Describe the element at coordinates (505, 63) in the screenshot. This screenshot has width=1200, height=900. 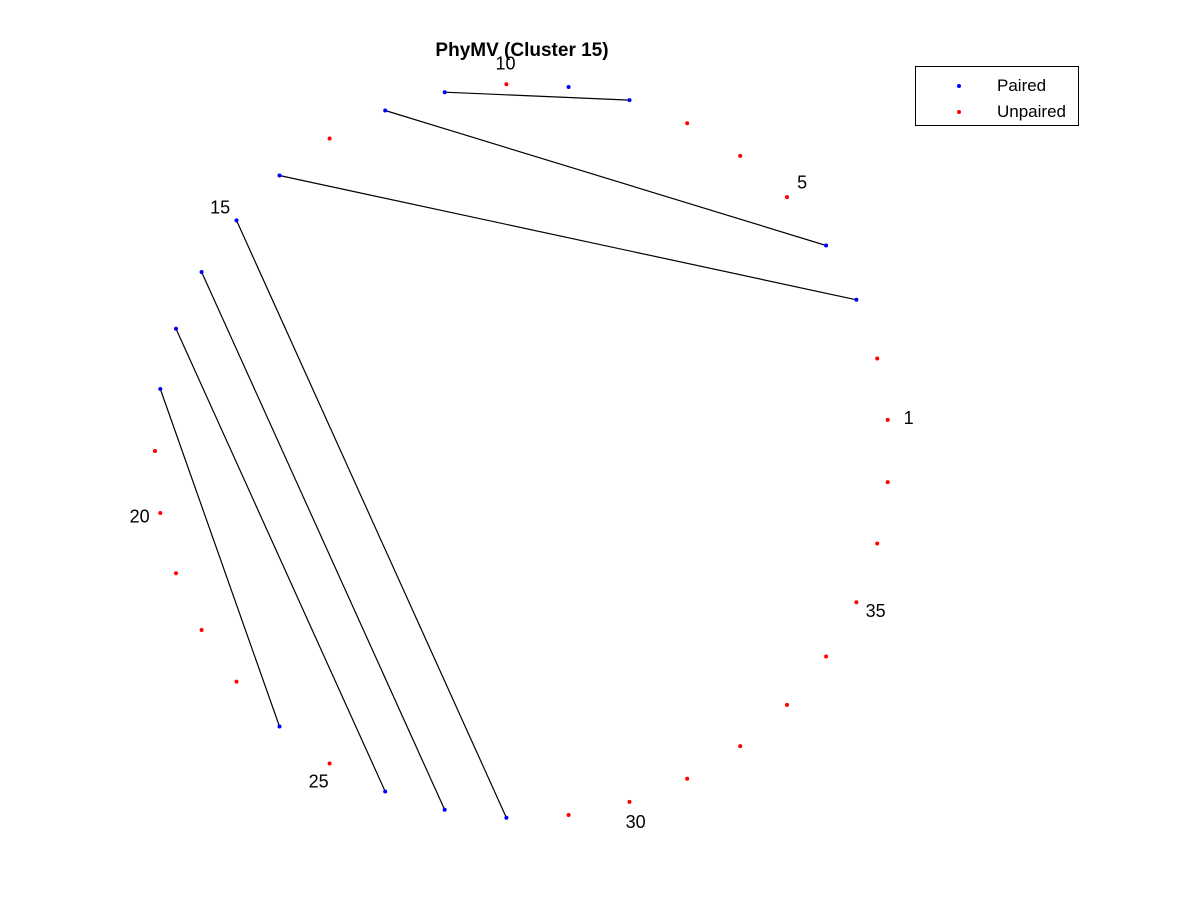
I see `tick-label-10: 10` at that location.